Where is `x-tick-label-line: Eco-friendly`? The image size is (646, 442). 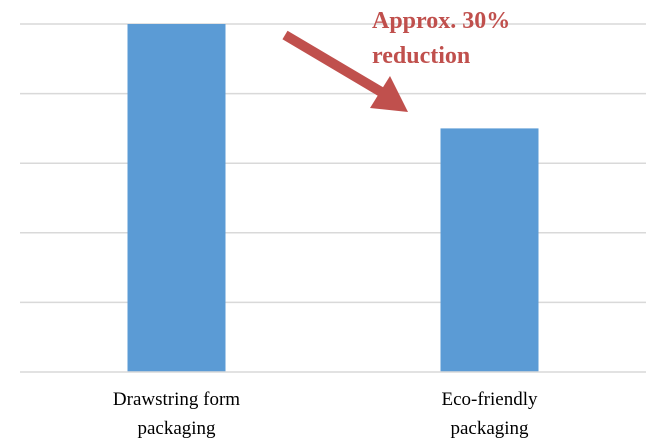 x-tick-label-line: Eco-friendly is located at coordinates (489, 399).